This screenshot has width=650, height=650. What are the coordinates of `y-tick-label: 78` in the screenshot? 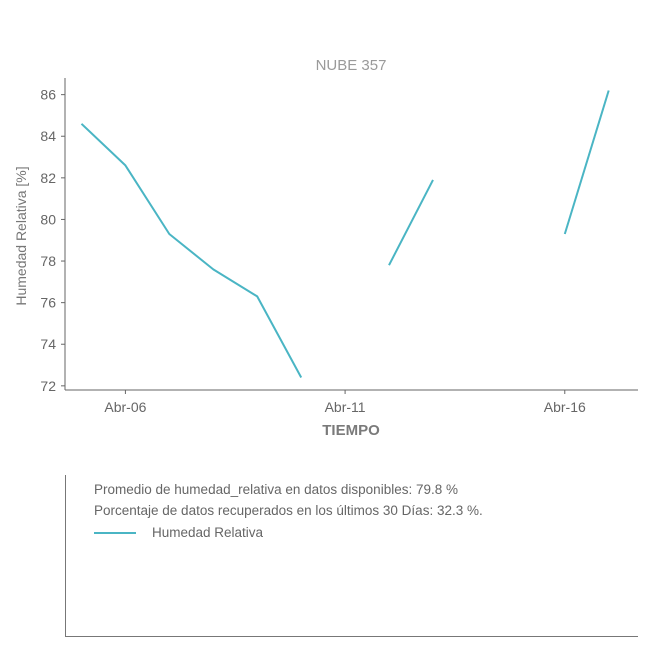 It's located at (48, 261).